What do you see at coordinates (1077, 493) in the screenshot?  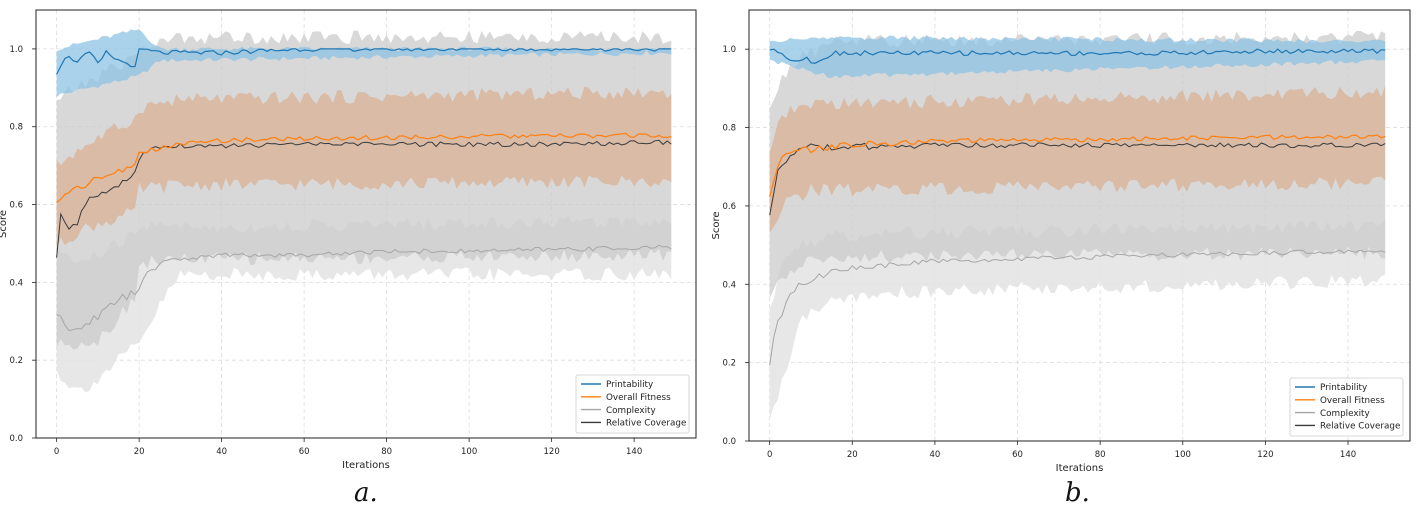 I see `caption-b: b.` at bounding box center [1077, 493].